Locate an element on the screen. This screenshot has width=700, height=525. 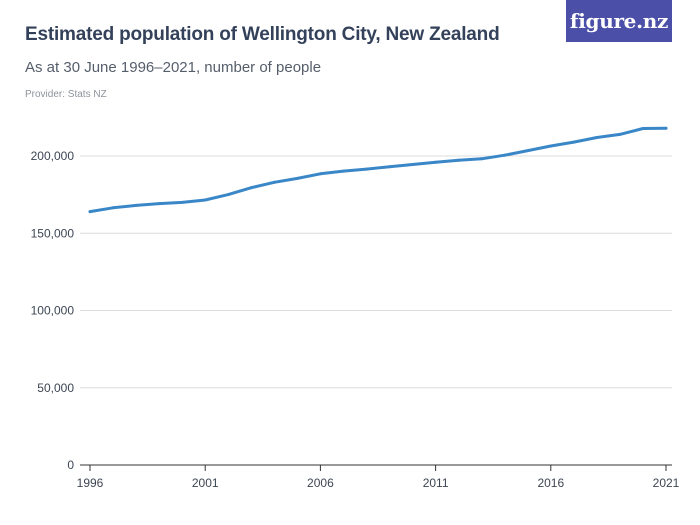
data-provider: Provider: Stats NZ is located at coordinates (66, 94).